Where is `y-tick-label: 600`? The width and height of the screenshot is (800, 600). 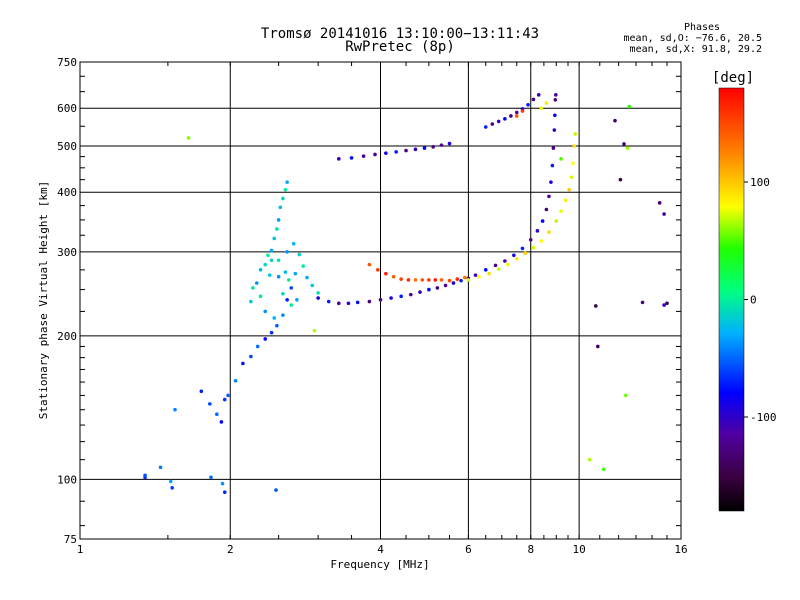 y-tick-label: 600 is located at coordinates (67, 108).